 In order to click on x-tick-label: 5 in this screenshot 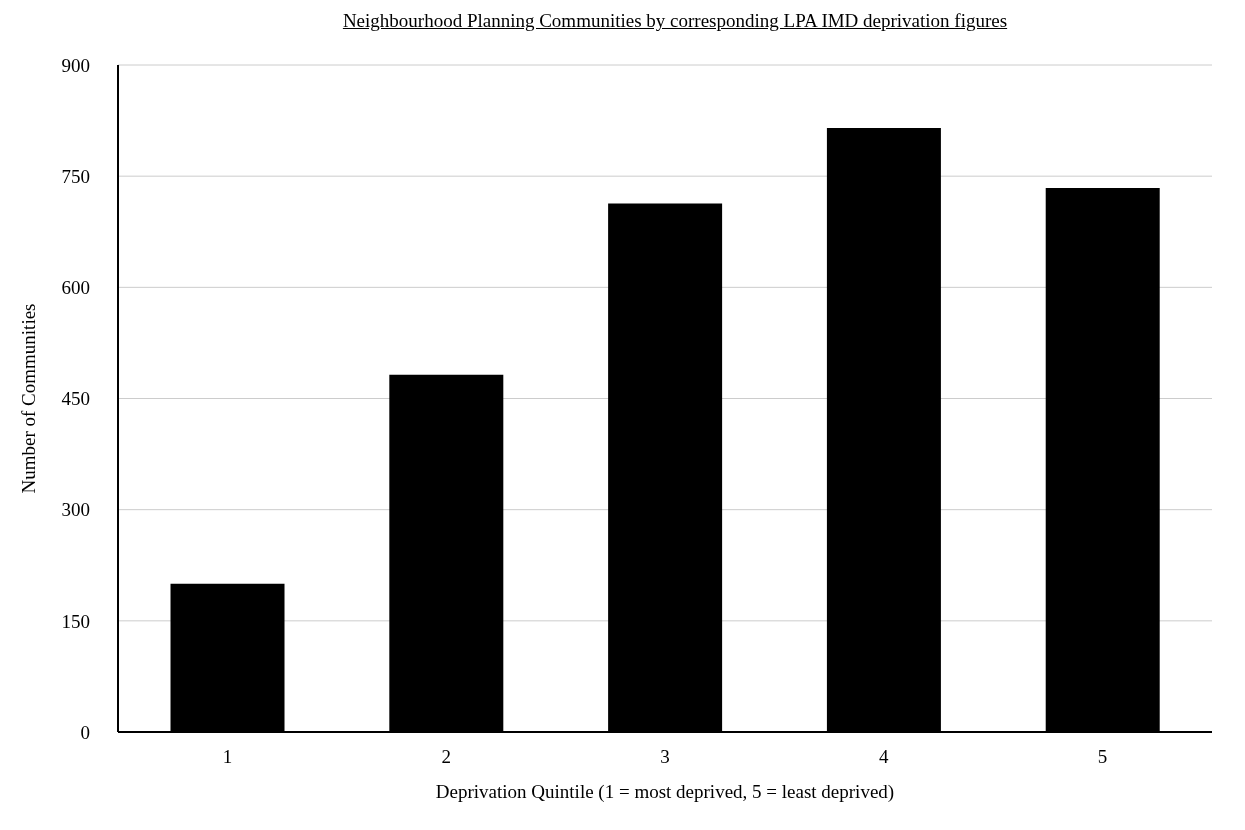, I will do `click(1102, 757)`.